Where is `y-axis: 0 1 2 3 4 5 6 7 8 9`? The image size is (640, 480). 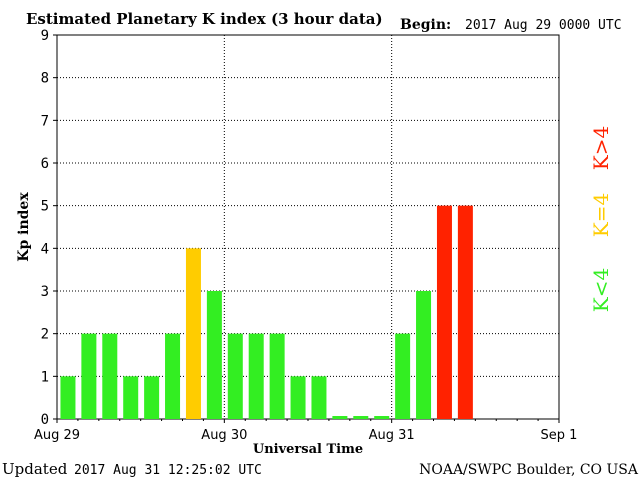
y-axis: 0 1 2 3 4 5 6 7 8 9 is located at coordinates (49, 228).